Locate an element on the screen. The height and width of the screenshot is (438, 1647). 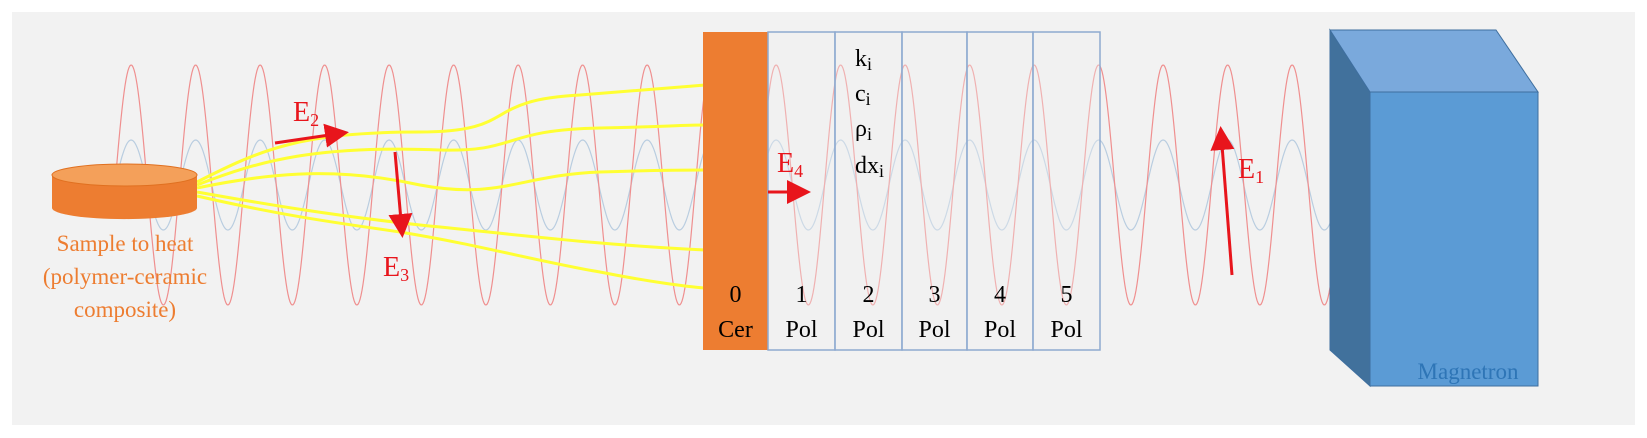
field-subscript: 4 is located at coordinates (798, 171).